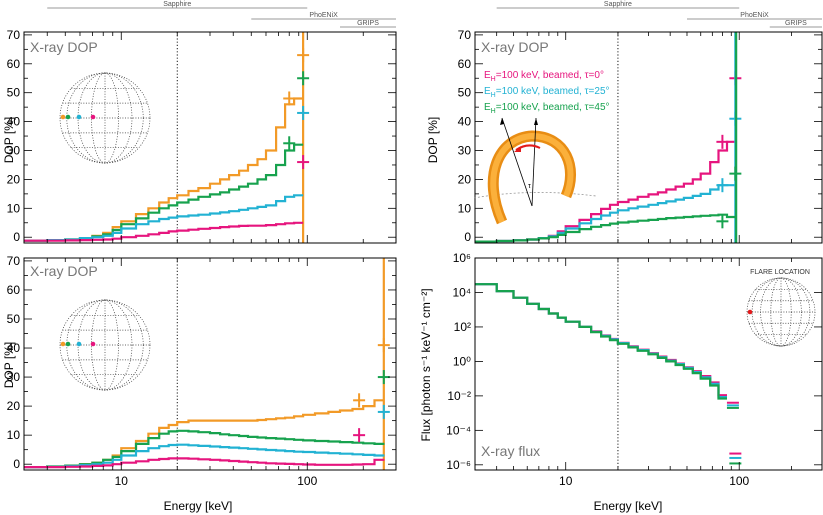 The width and height of the screenshot is (823, 515). What do you see at coordinates (433, 140) in the screenshot?
I see `ylabel-top-right: DOP [%]` at bounding box center [433, 140].